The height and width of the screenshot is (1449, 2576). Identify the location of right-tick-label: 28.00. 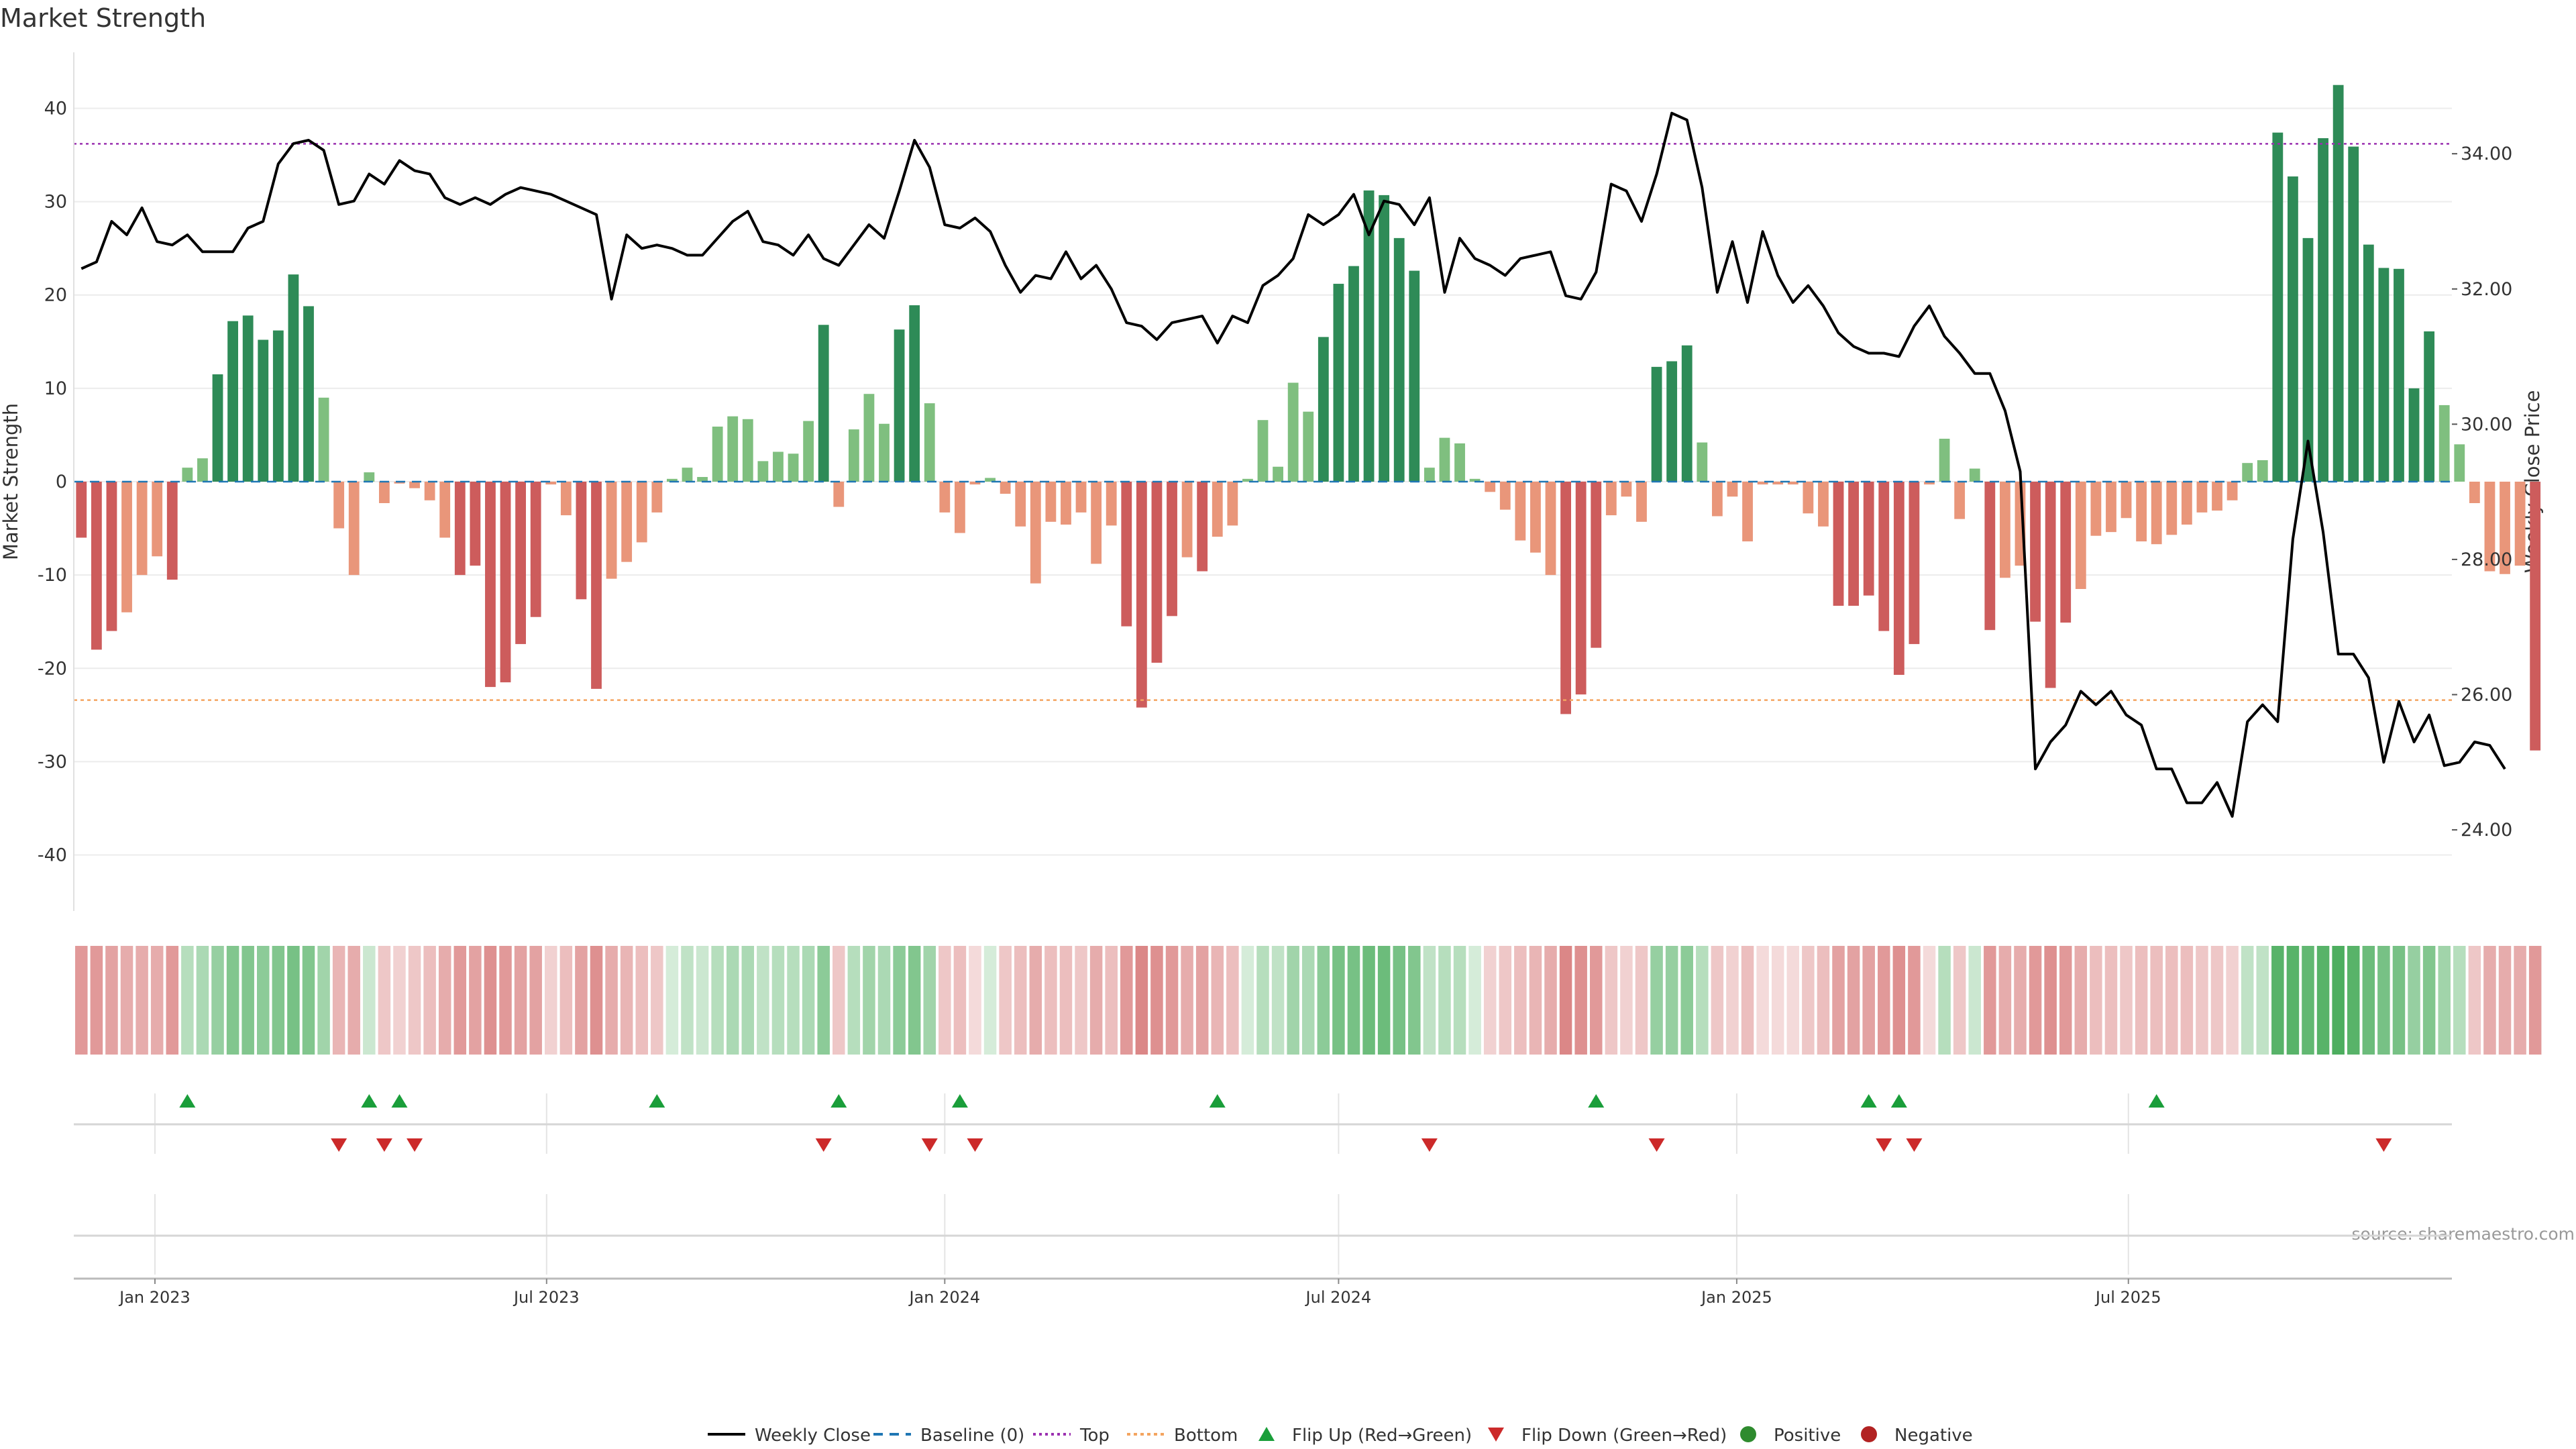
(2486, 559).